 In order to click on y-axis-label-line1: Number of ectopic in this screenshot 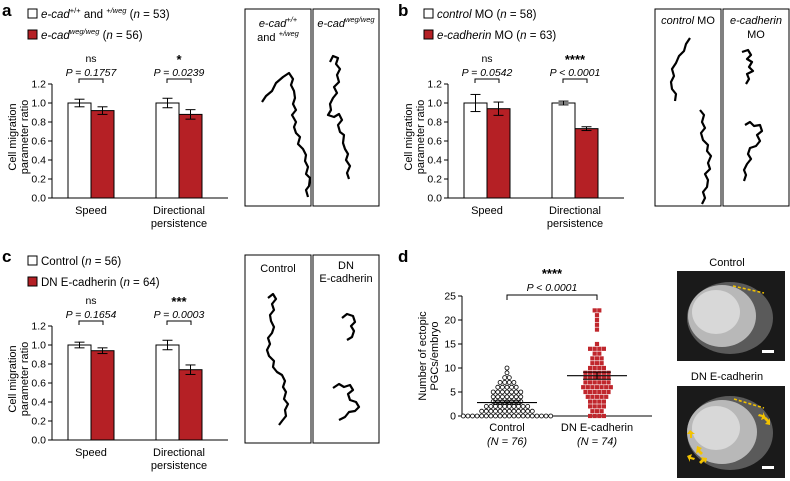, I will do `click(423, 356)`.